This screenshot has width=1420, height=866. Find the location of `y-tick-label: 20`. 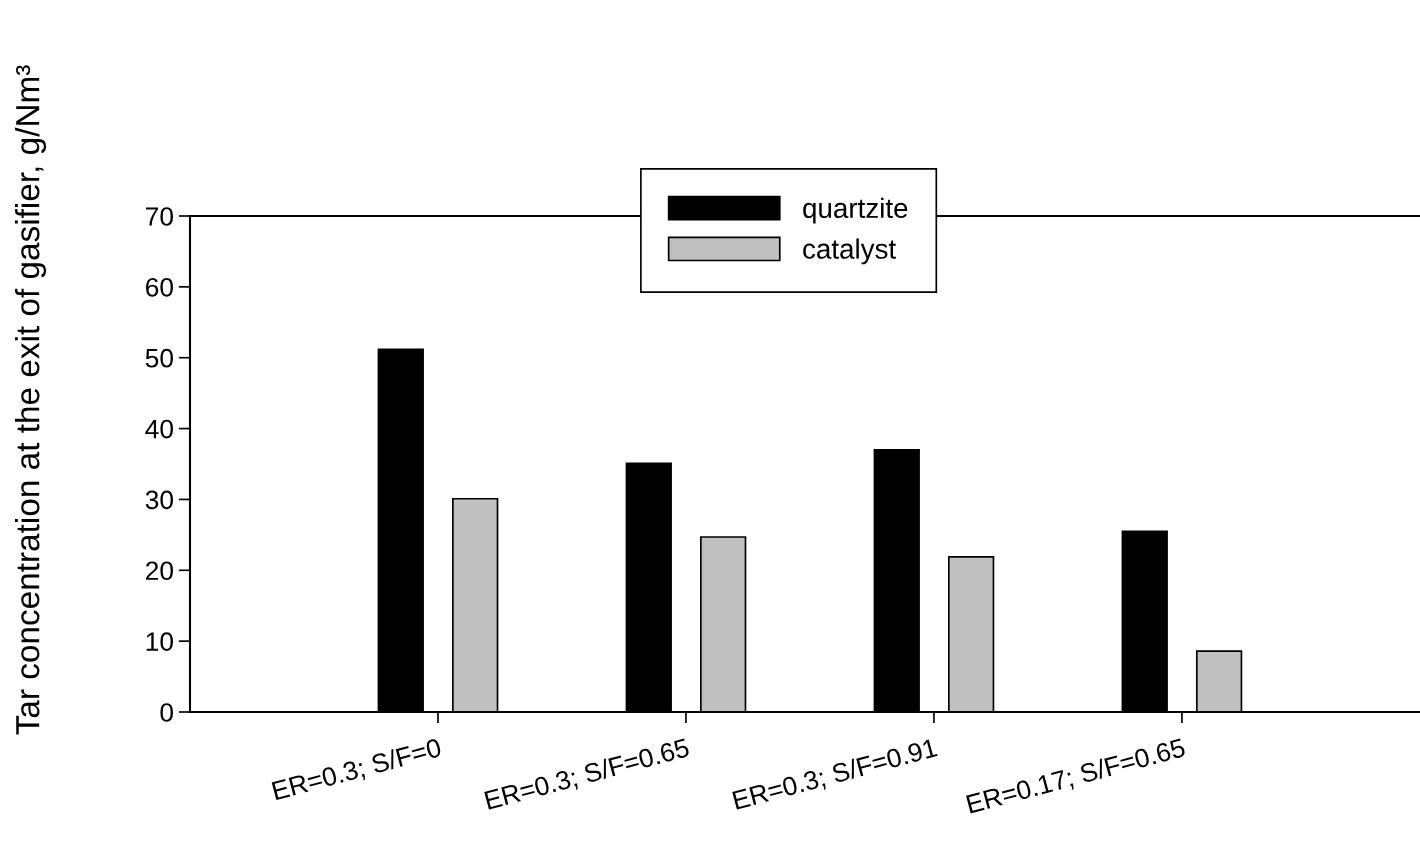

y-tick-label: 20 is located at coordinates (159, 571).